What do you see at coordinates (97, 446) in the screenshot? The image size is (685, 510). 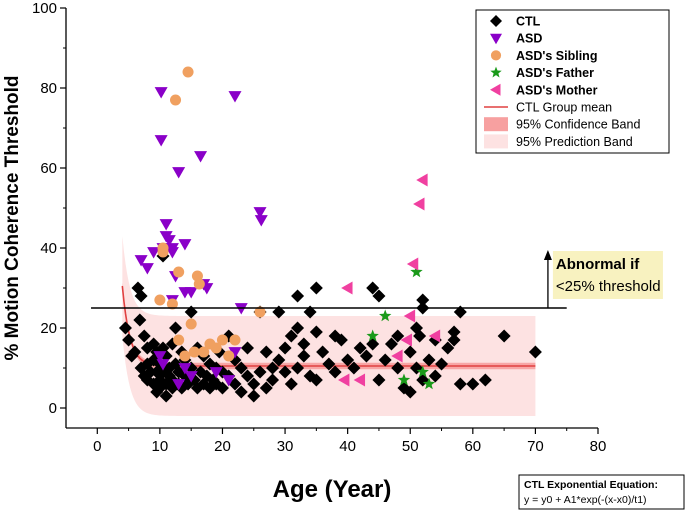 I see `x-tick-label: 0` at bounding box center [97, 446].